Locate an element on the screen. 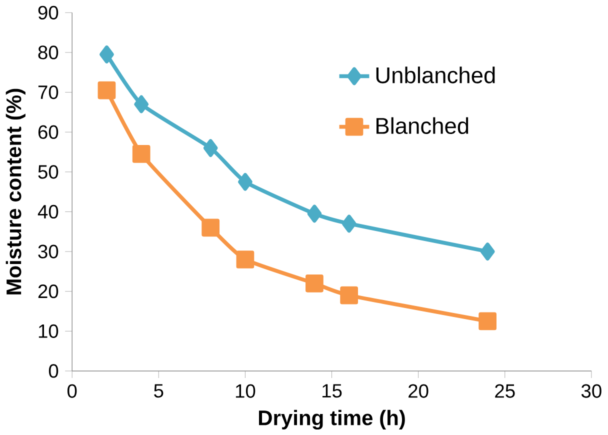 Image resolution: width=608 pixels, height=435 pixels. x-tick-label: 5 is located at coordinates (159, 391).